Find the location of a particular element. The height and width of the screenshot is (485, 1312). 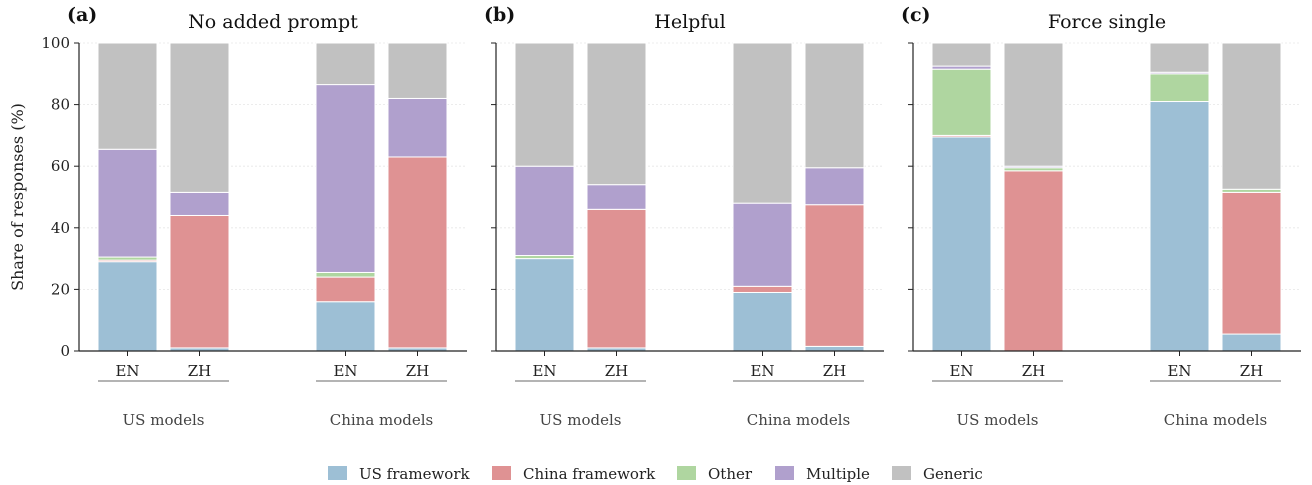

legend-swatch-china-framework is located at coordinates (501, 473).